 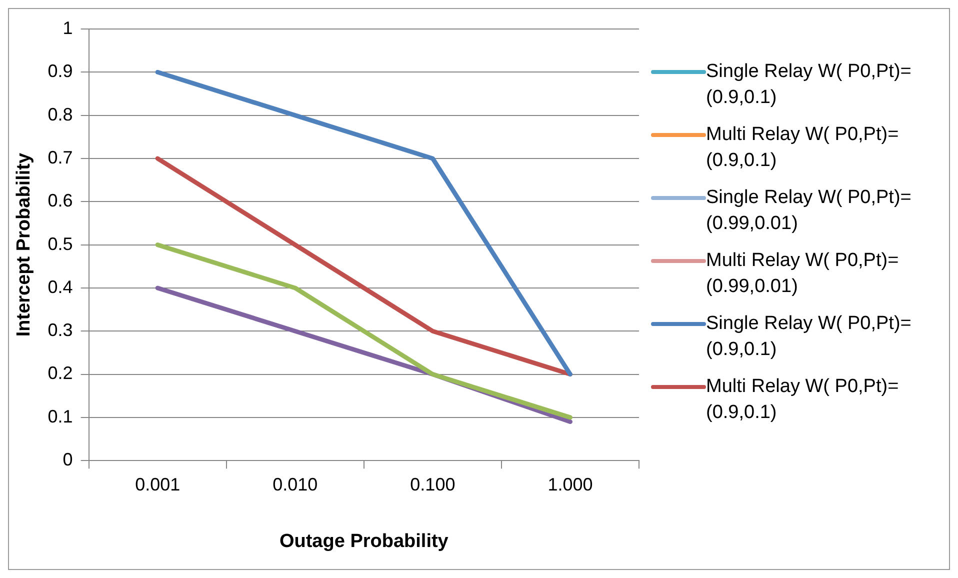 I want to click on y-tick-label: 0.6, so click(x=60, y=200).